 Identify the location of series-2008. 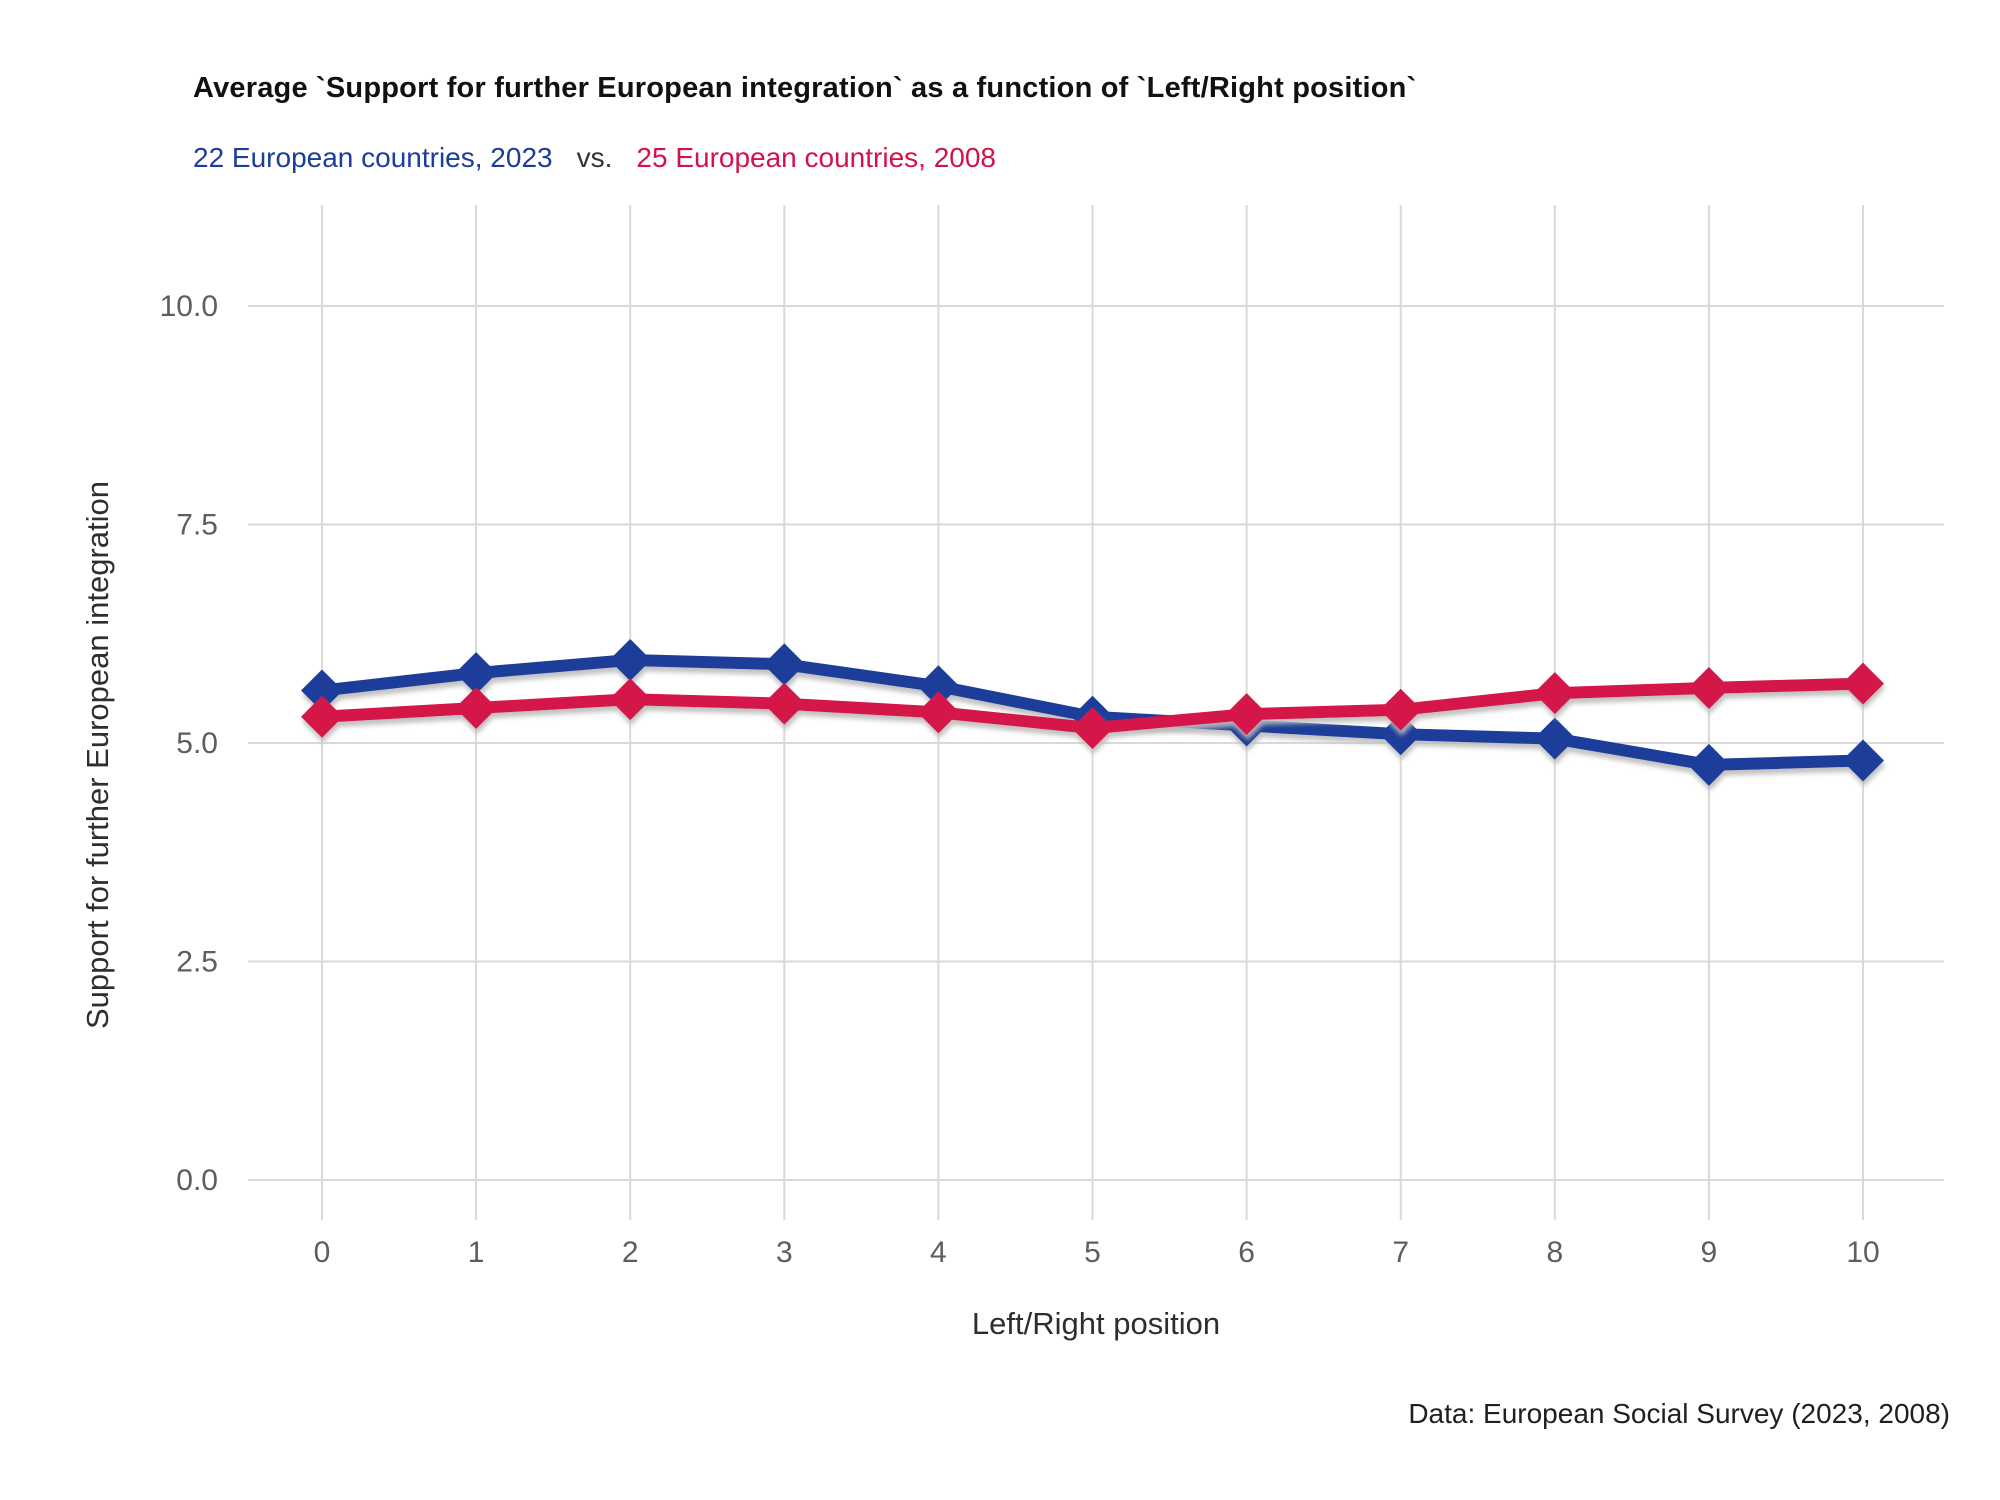
(1092, 706).